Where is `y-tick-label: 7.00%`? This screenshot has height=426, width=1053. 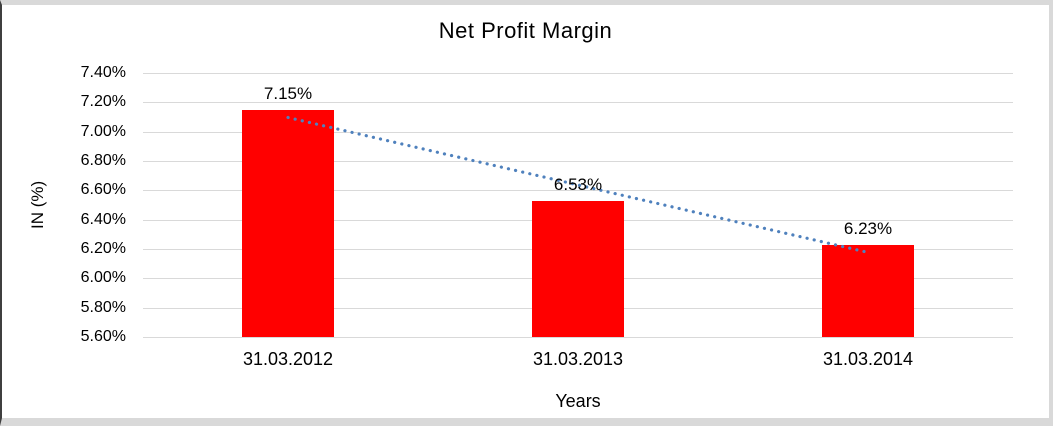 y-tick-label: 7.00% is located at coordinates (103, 131).